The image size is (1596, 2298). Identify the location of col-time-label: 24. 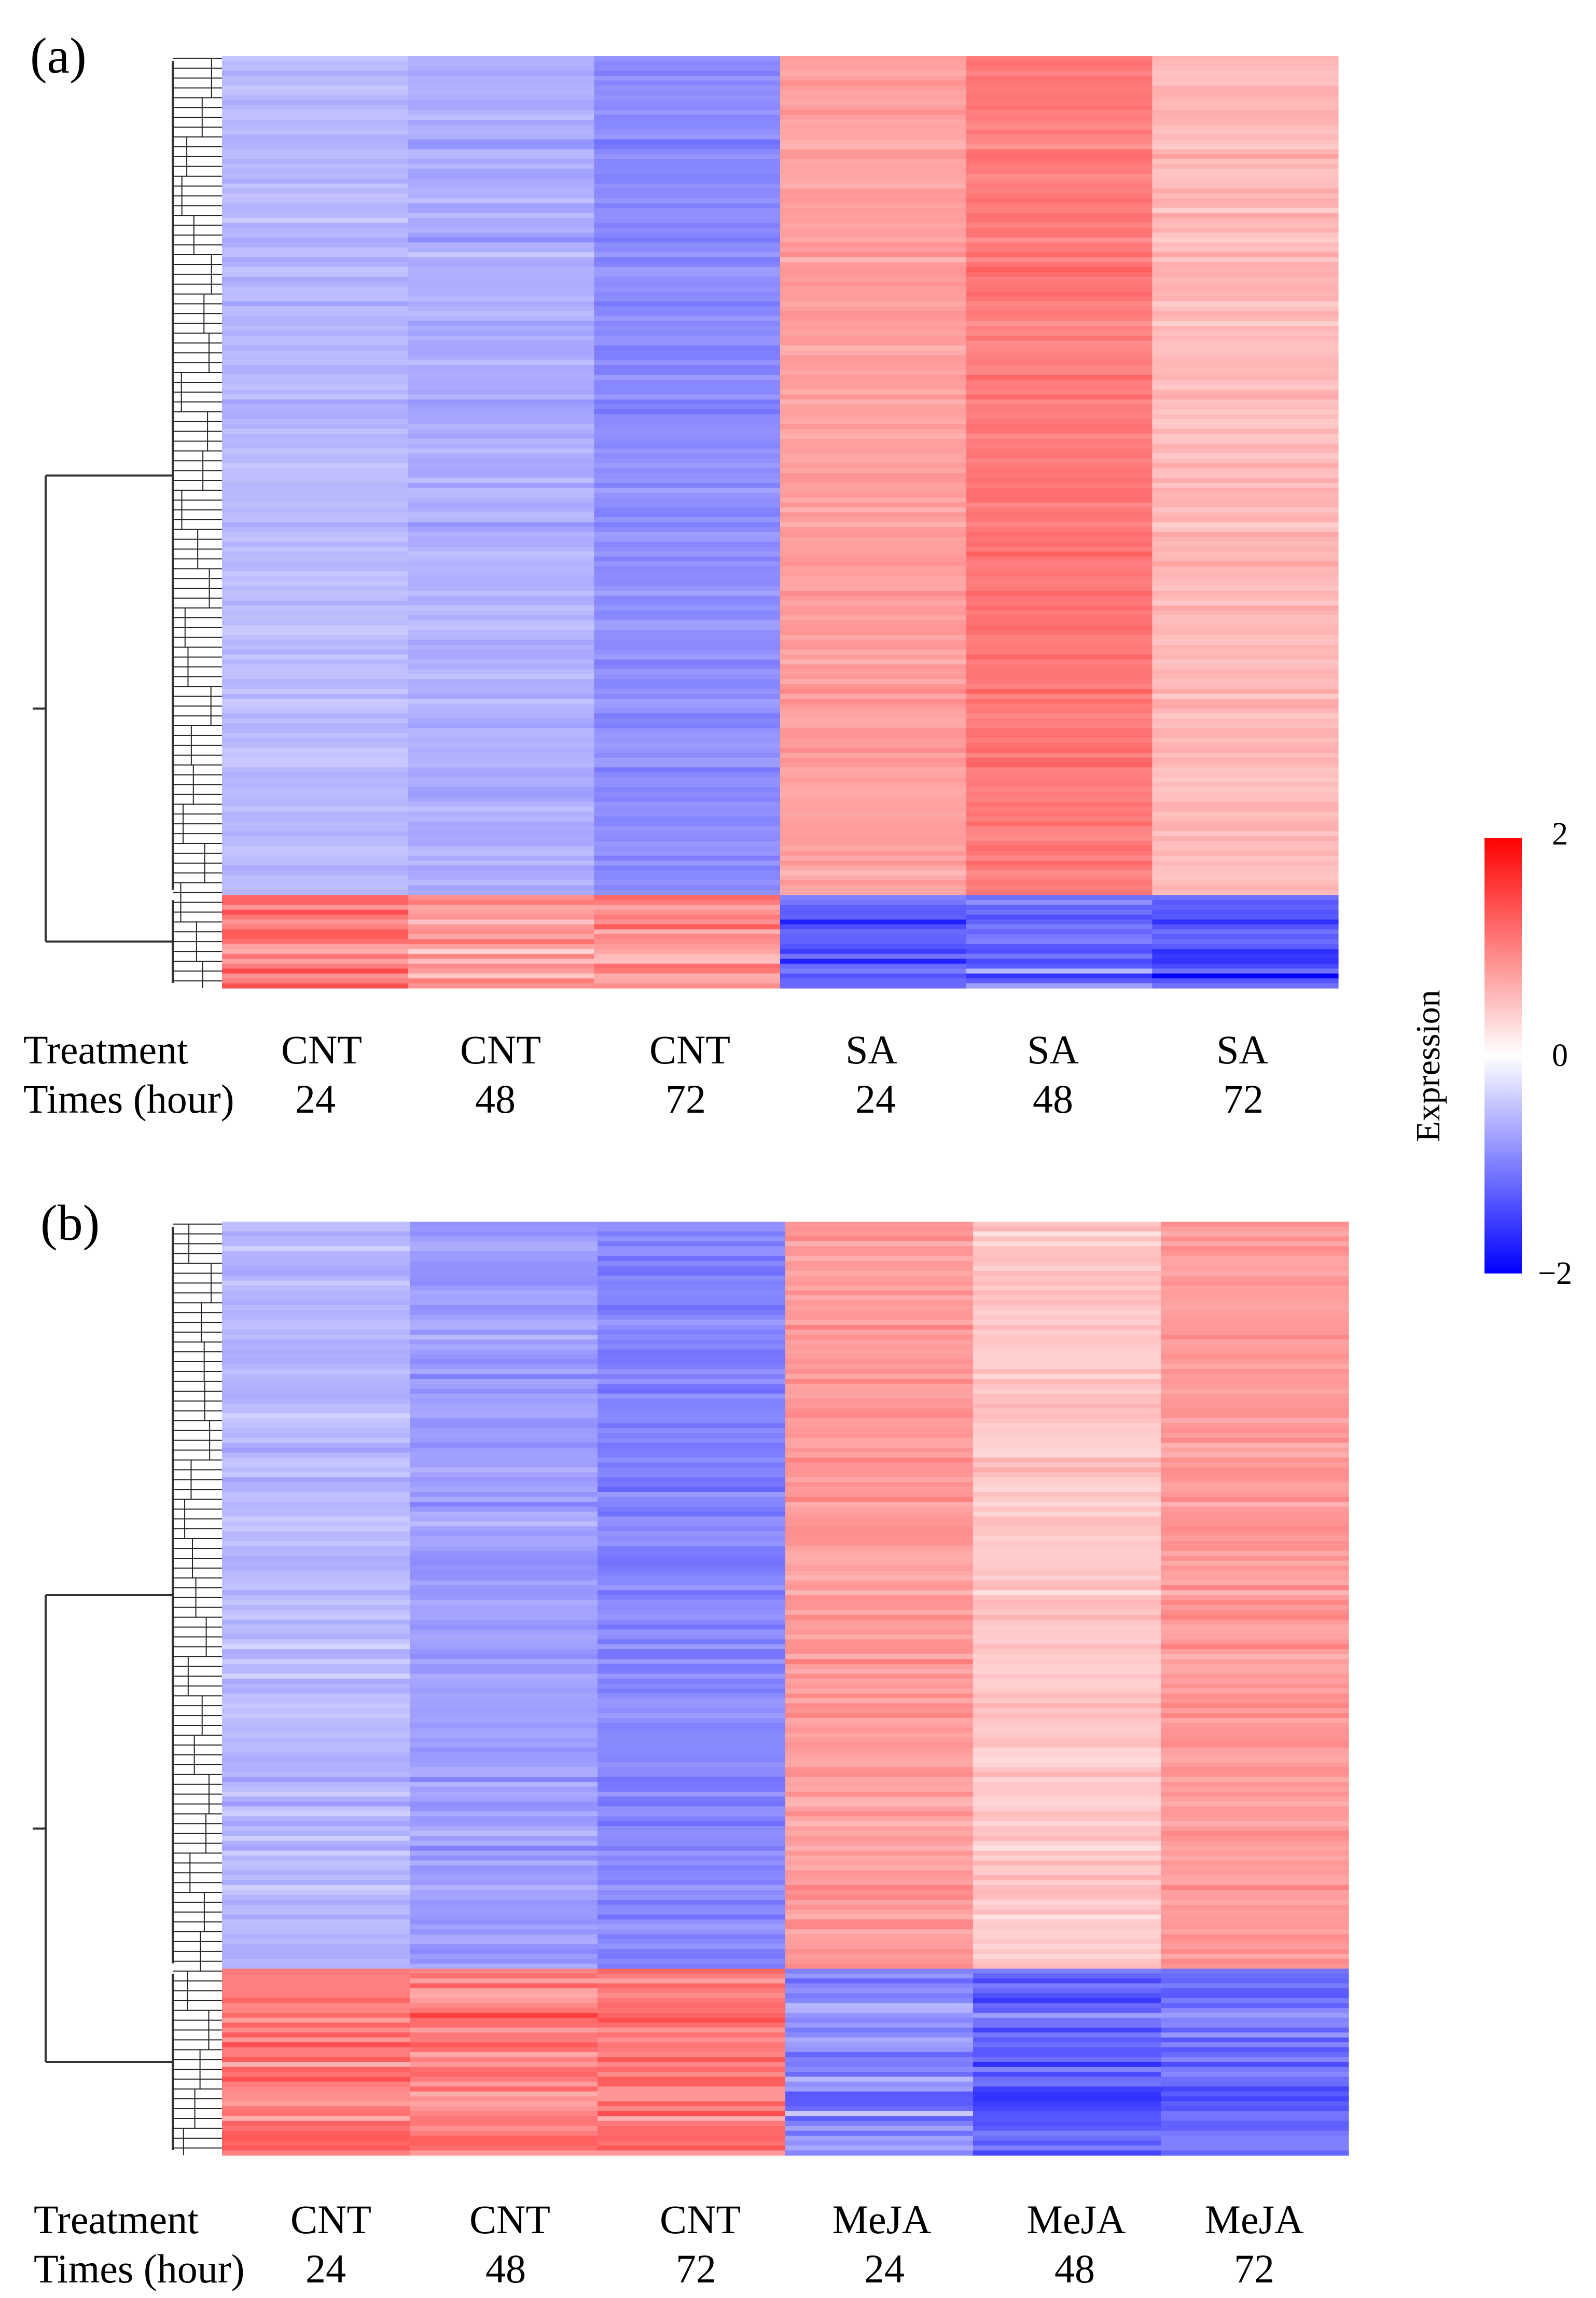
(875, 1099).